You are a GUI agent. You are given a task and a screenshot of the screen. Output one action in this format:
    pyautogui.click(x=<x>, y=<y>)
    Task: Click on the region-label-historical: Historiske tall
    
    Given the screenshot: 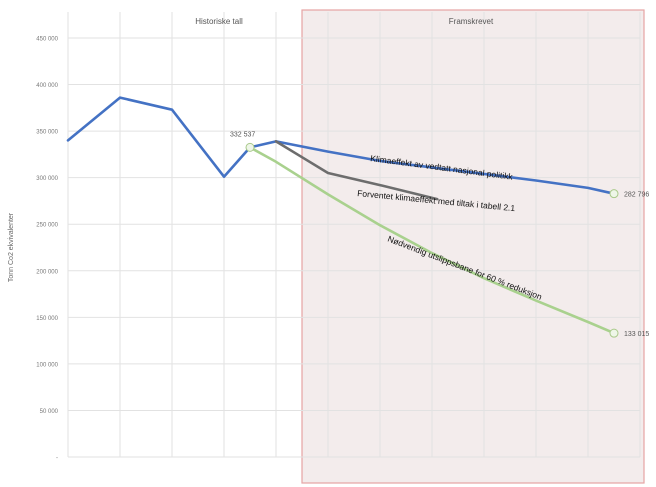 What is the action you would take?
    pyautogui.click(x=219, y=21)
    